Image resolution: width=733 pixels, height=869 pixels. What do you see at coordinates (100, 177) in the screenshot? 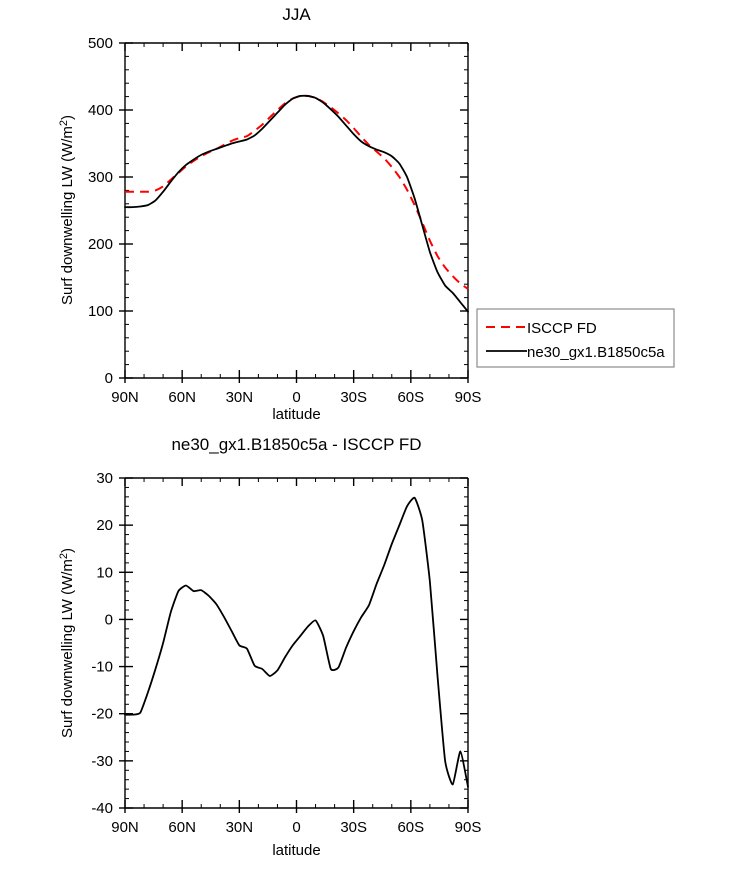
I see `ytick-label: 300` at bounding box center [100, 177].